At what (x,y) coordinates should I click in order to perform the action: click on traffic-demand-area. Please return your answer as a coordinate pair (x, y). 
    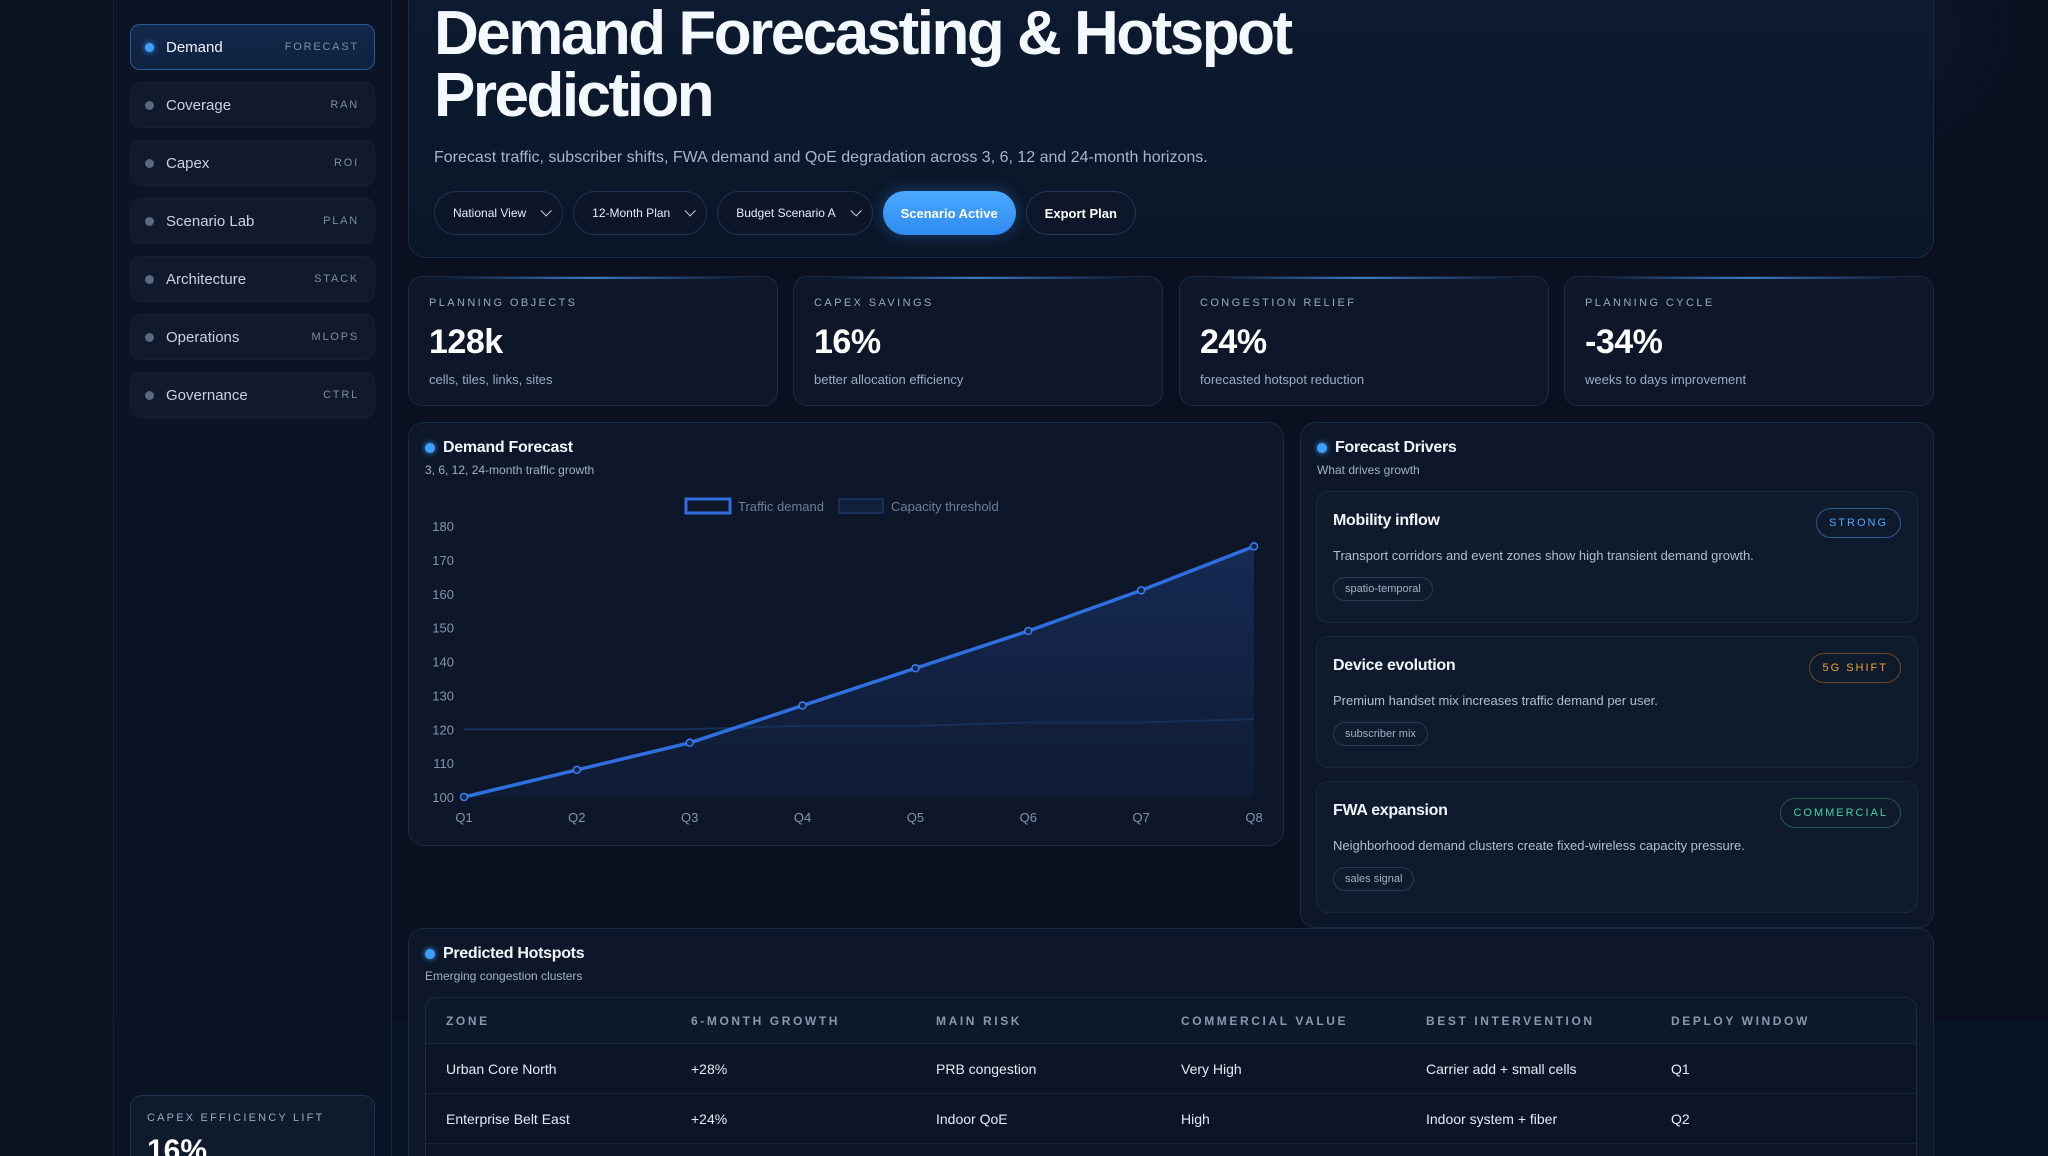
    Looking at the image, I should click on (859, 671).